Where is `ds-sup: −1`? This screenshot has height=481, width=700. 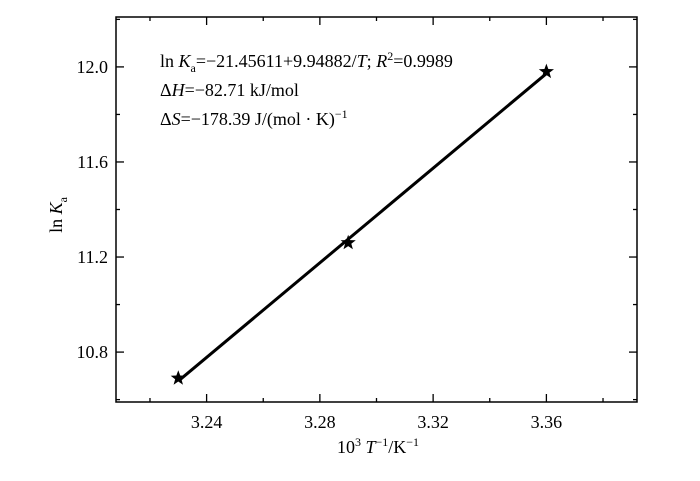
ds-sup: −1 is located at coordinates (341, 114).